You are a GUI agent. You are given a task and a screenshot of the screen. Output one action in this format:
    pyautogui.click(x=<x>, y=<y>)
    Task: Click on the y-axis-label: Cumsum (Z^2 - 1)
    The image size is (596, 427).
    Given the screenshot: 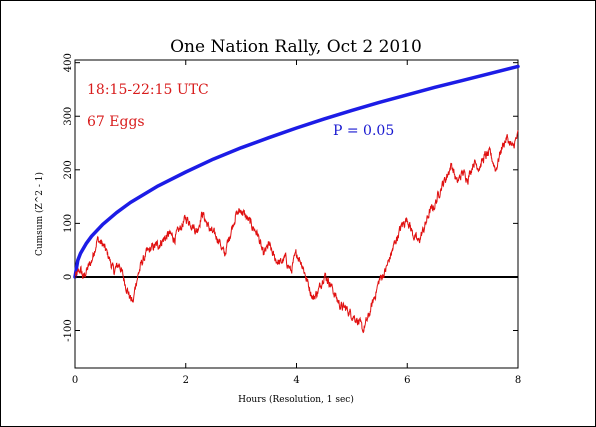 What is the action you would take?
    pyautogui.click(x=39, y=214)
    